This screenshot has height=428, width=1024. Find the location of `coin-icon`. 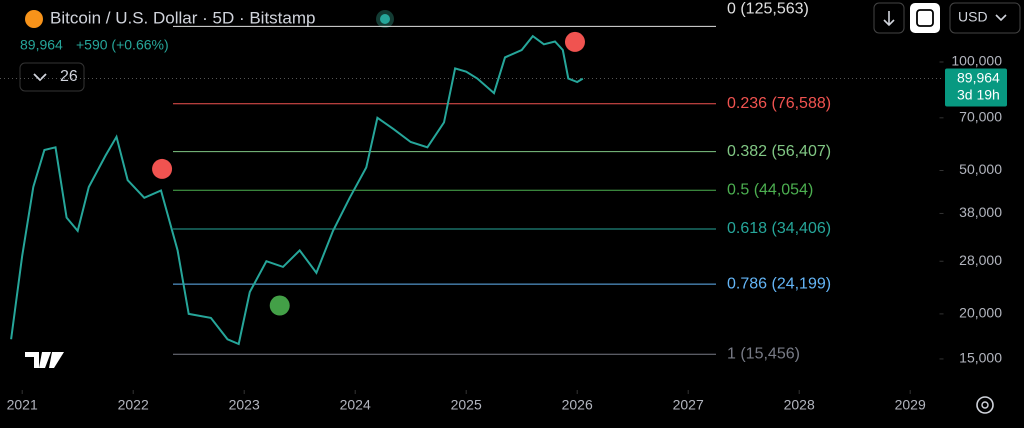

coin-icon is located at coordinates (34, 19).